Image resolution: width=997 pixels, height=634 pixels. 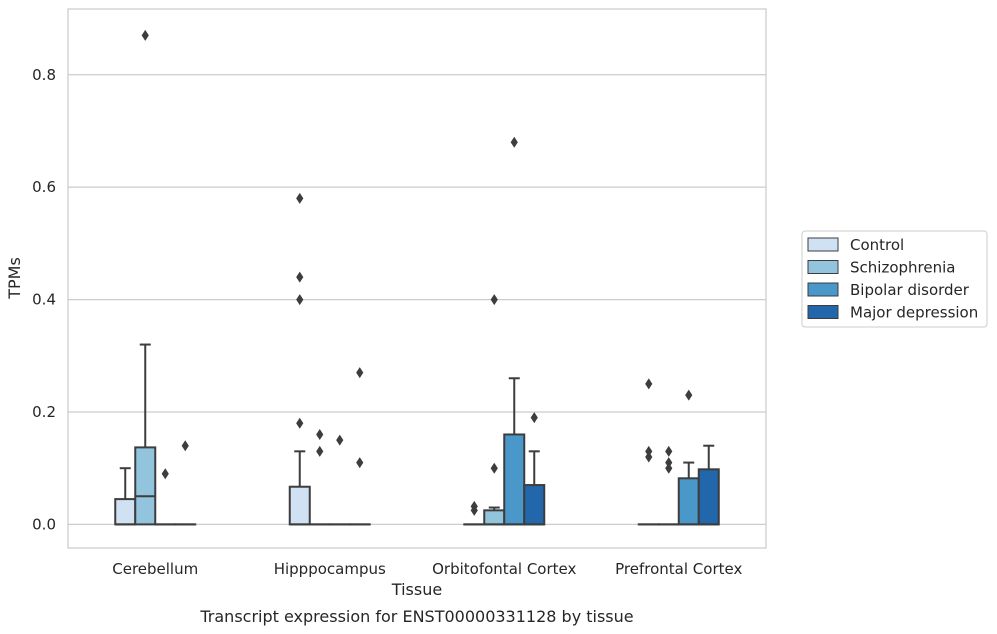 I want to click on y-tick-label: 0.2, so click(x=44, y=412).